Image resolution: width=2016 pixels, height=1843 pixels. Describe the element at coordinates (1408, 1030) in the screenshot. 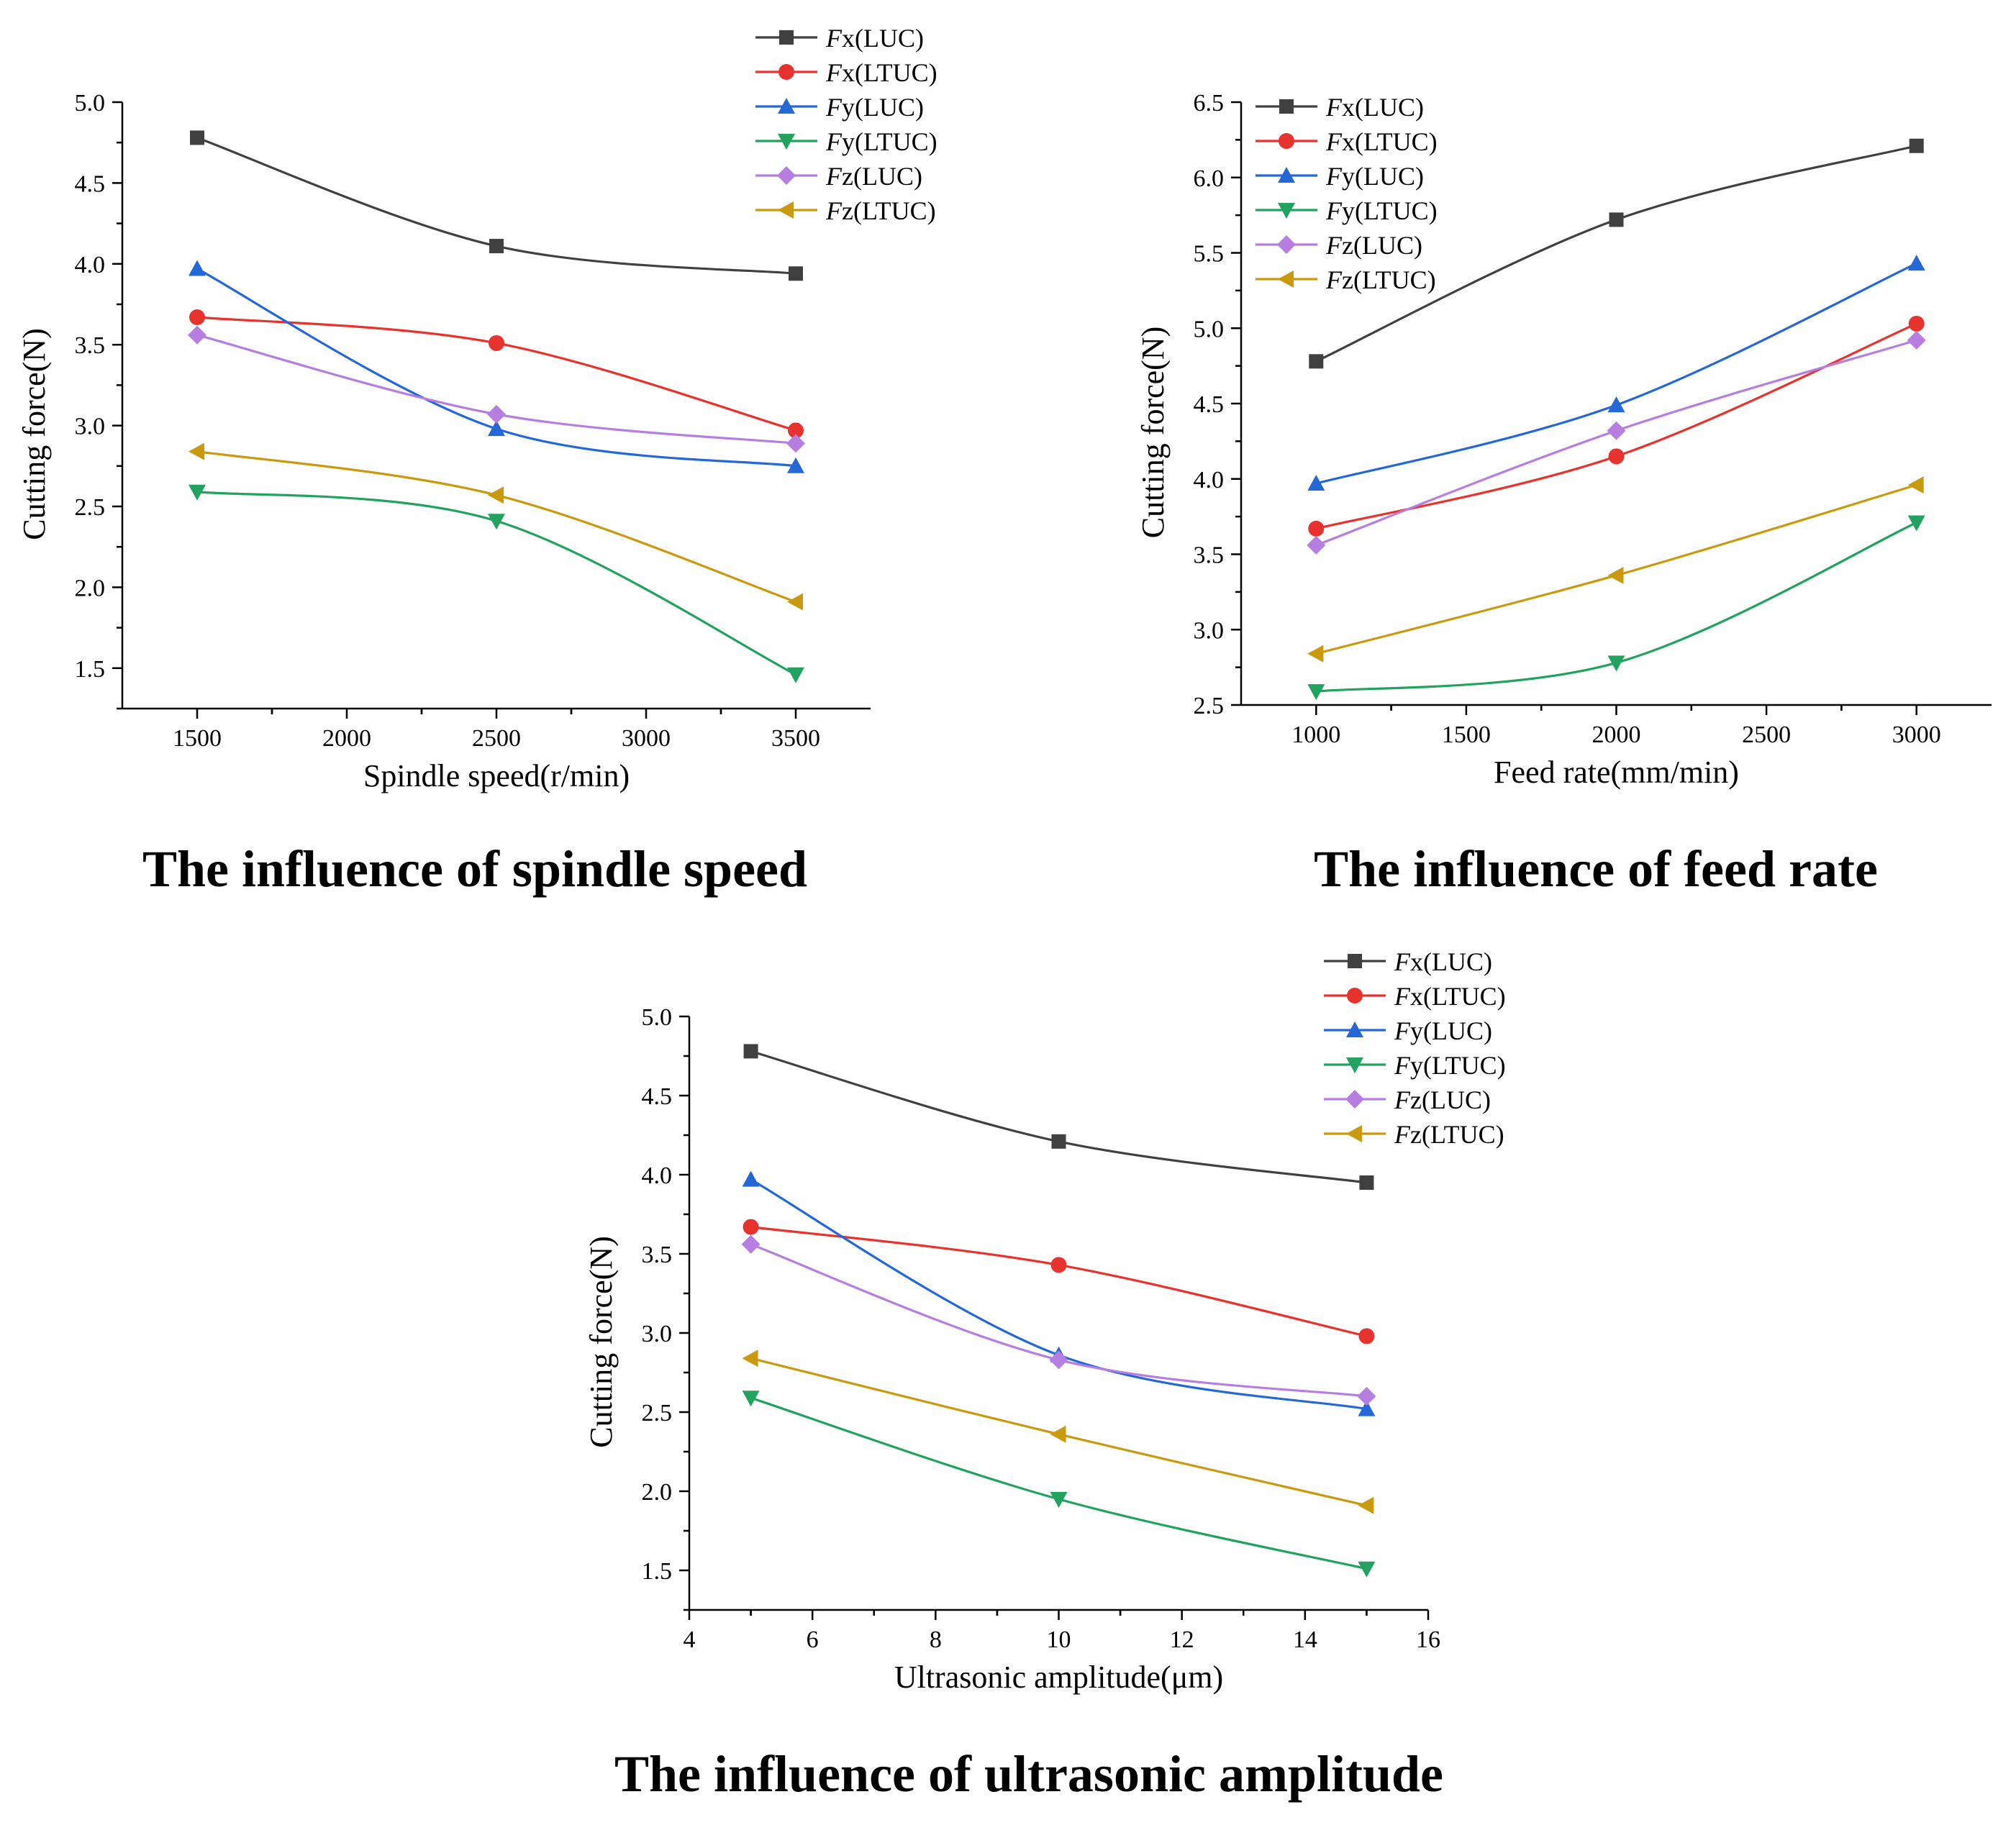

I see `legend-item: Fy(LUC)` at that location.